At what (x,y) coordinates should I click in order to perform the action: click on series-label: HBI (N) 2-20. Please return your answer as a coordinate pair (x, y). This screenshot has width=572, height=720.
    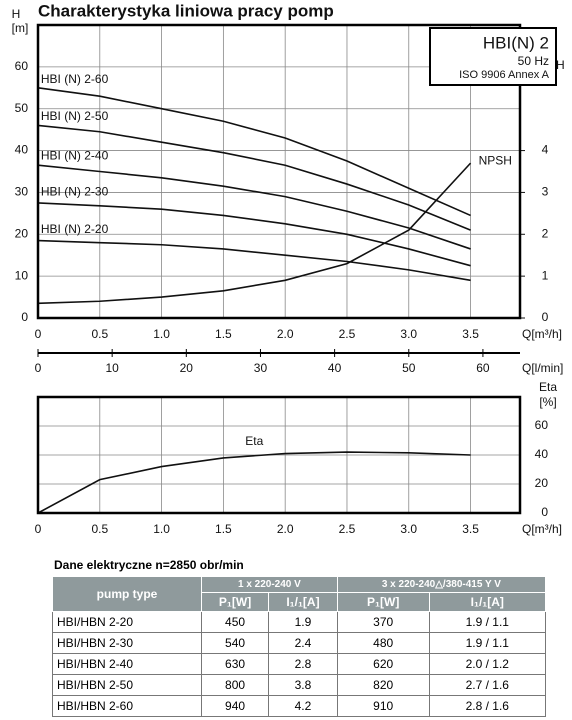
    Looking at the image, I should click on (75, 229).